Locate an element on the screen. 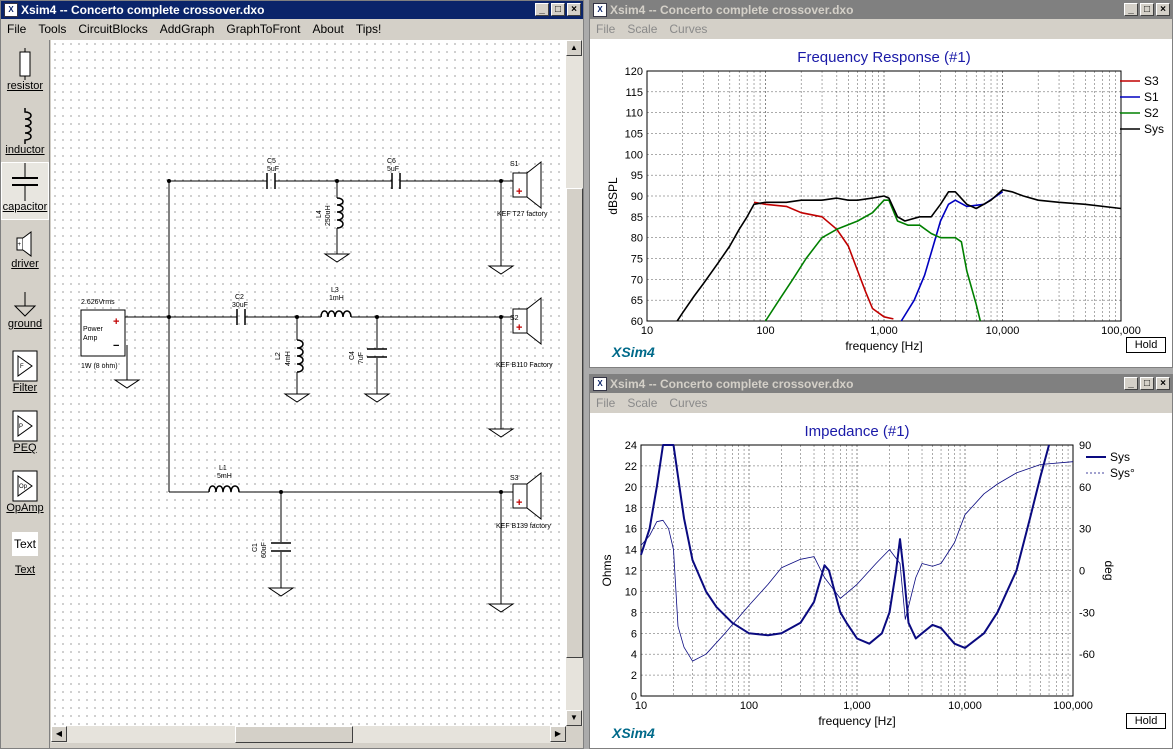 The image size is (1173, 749). menu-about: About is located at coordinates (328, 29).